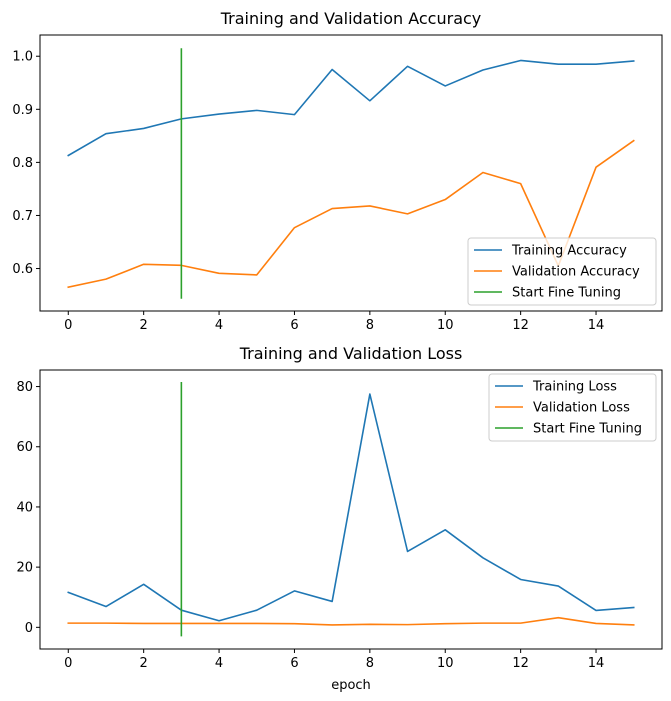 The image size is (671, 701). What do you see at coordinates (22, 57) in the screenshot?
I see `y-tick-label: 1.0` at bounding box center [22, 57].